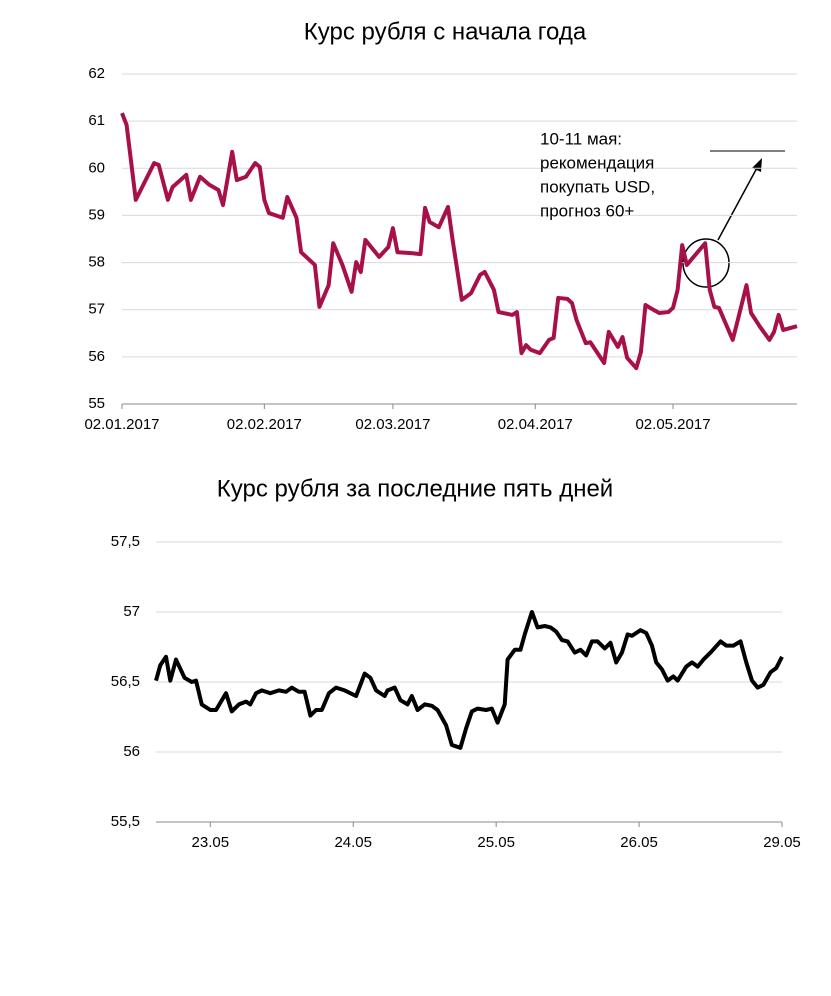  Describe the element at coordinates (353, 842) in the screenshot. I see `x-tick-label: 24.05` at that location.